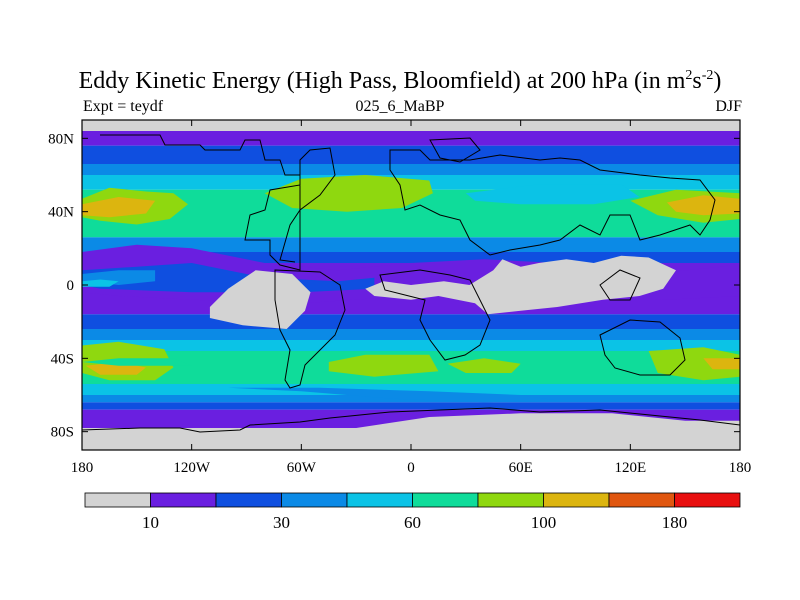 This screenshot has width=800, height=600. Describe the element at coordinates (630, 468) in the screenshot. I see `x-tick-label-5: 120E` at that location.